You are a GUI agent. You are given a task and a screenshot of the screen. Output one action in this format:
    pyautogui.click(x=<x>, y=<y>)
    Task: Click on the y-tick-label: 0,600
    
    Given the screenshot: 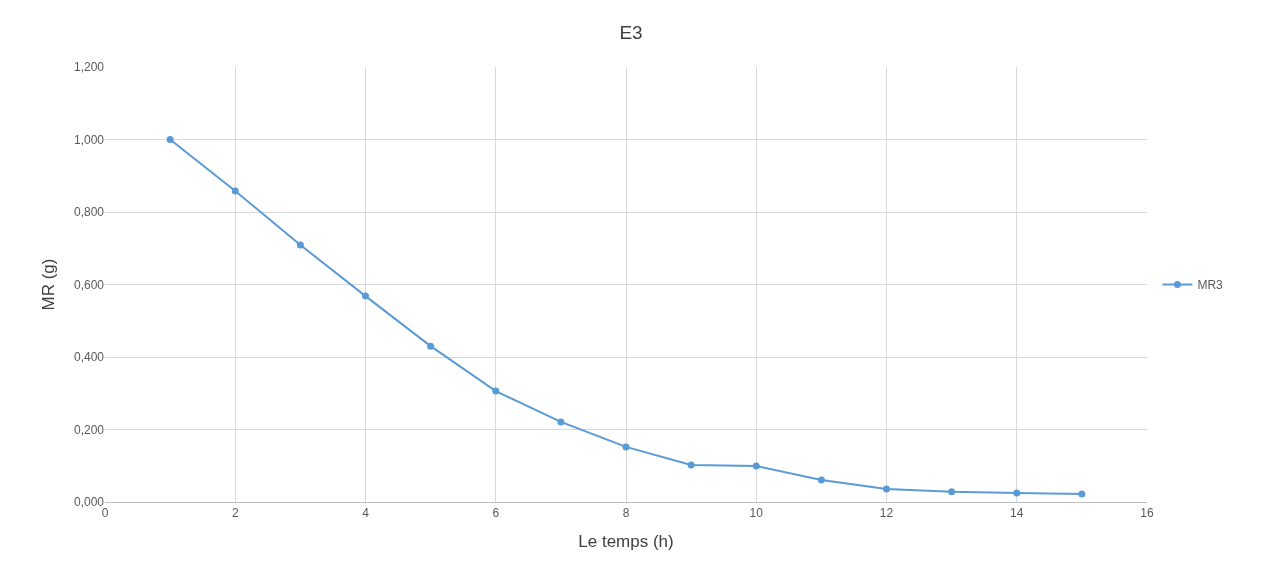 What is the action you would take?
    pyautogui.click(x=89, y=284)
    